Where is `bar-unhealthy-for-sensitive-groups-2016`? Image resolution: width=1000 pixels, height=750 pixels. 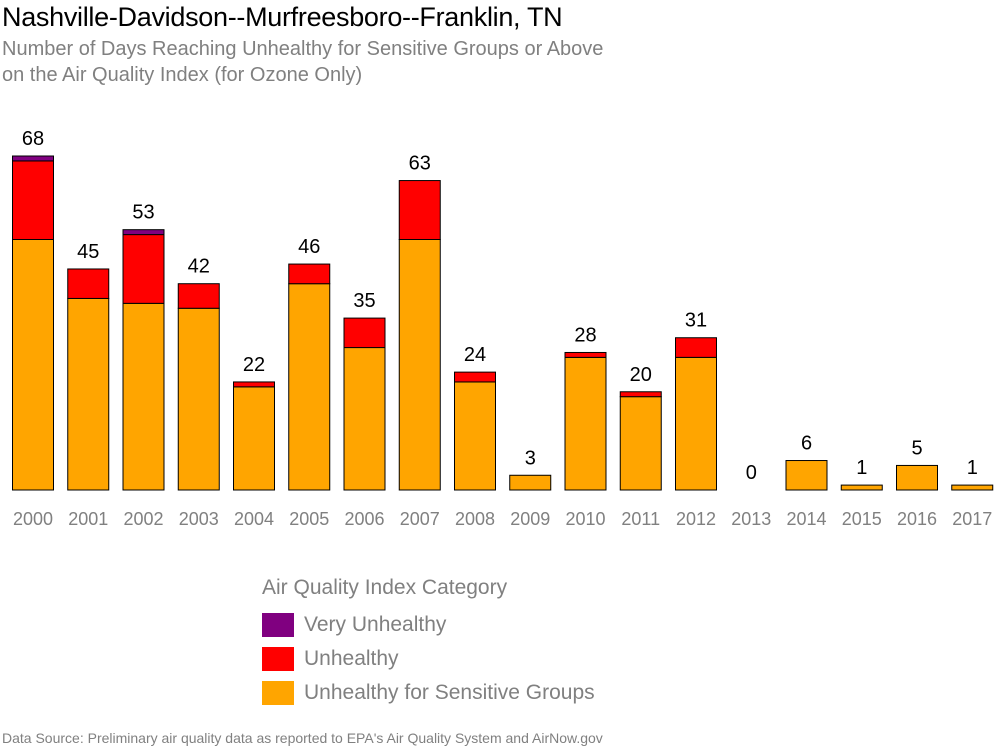 bar-unhealthy-for-sensitive-groups-2016 is located at coordinates (917, 477).